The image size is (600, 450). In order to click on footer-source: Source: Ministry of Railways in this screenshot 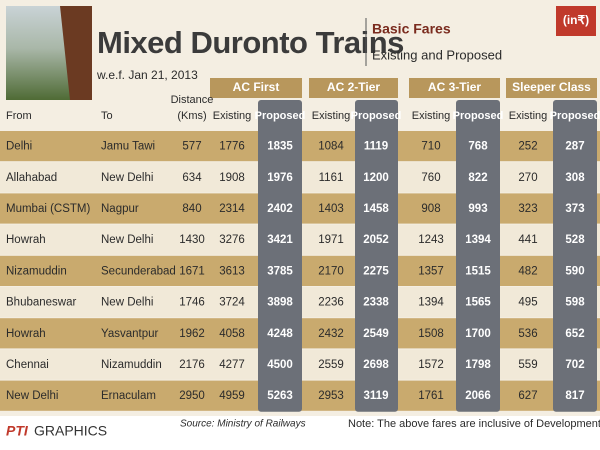, I will do `click(243, 424)`.